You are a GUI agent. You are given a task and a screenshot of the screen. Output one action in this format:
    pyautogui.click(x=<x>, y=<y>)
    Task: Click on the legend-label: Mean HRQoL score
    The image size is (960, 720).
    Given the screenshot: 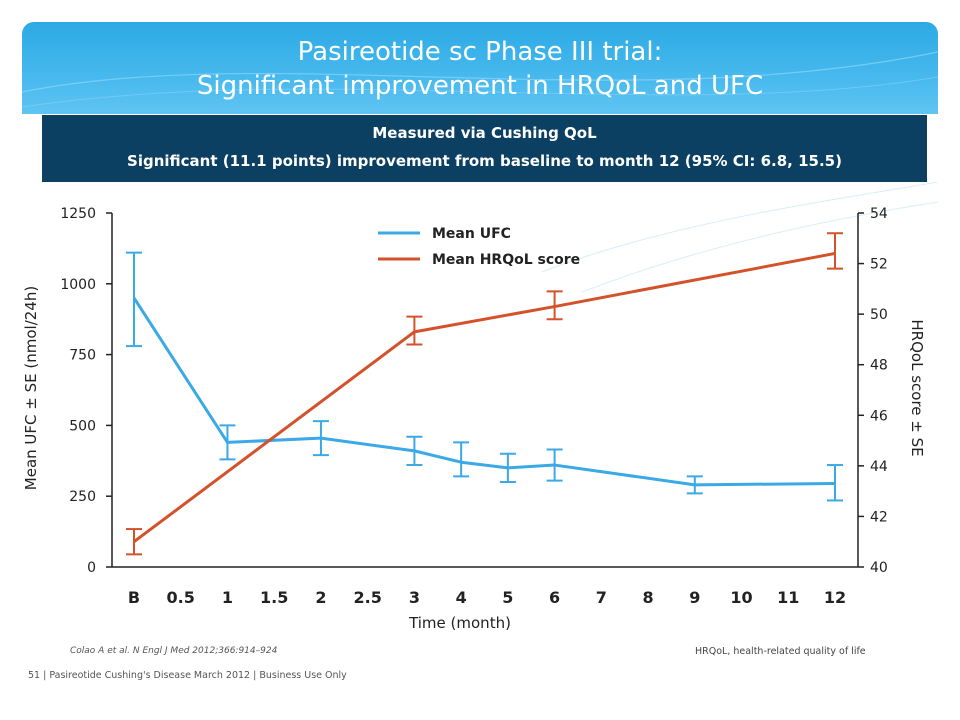 What is the action you would take?
    pyautogui.click(x=506, y=260)
    